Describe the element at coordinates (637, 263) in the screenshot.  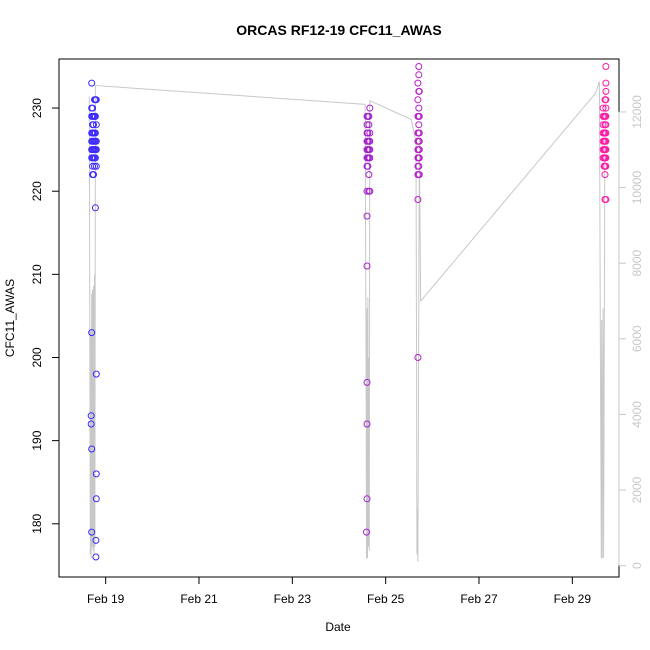
I see `y-right-tick-label: 8000` at that location.